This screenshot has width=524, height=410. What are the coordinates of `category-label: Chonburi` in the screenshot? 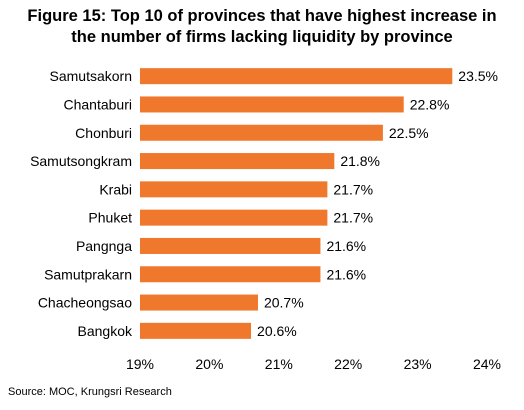 It's located at (103, 133).